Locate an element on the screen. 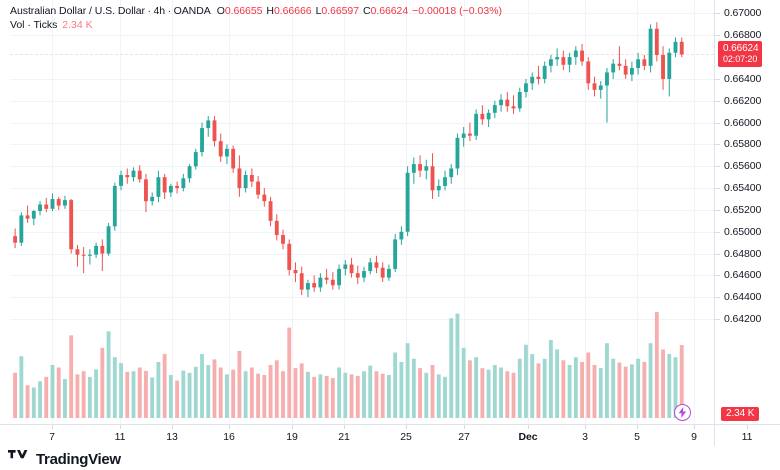 This screenshot has width=780, height=470. price-axis-label: 0.66000 is located at coordinates (743, 122).